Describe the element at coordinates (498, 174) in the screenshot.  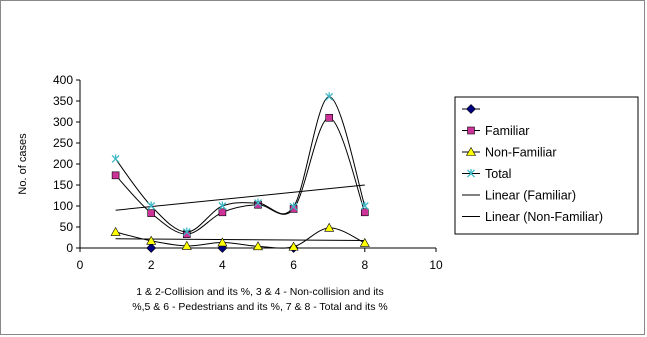
I see `legend-label: Total` at that location.